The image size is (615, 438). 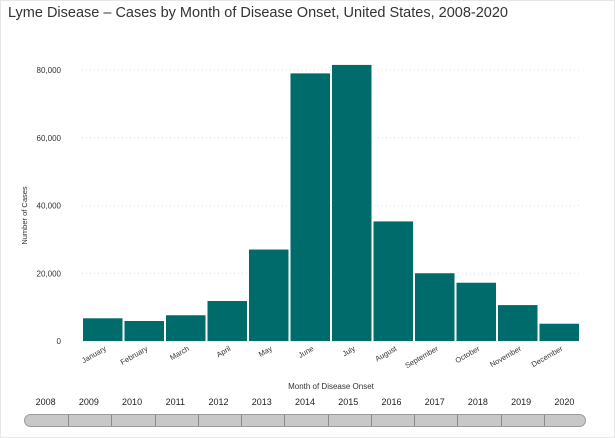 What do you see at coordinates (261, 402) in the screenshot?
I see `year-label-2013: 2013` at bounding box center [261, 402].